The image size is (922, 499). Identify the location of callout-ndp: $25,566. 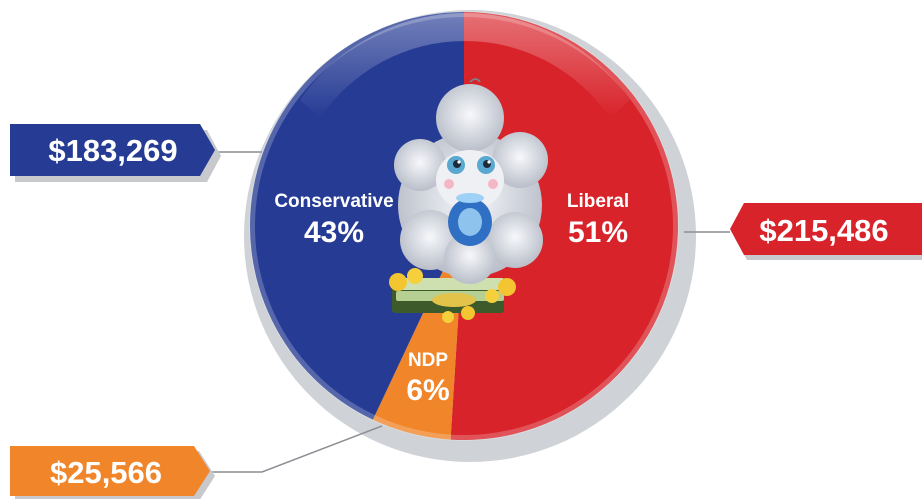
(112, 472).